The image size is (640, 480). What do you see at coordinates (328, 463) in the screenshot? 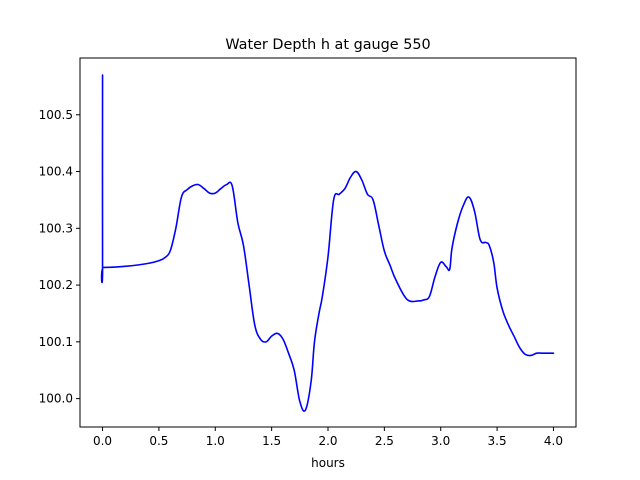
I see `x-axis-label: hours` at bounding box center [328, 463].